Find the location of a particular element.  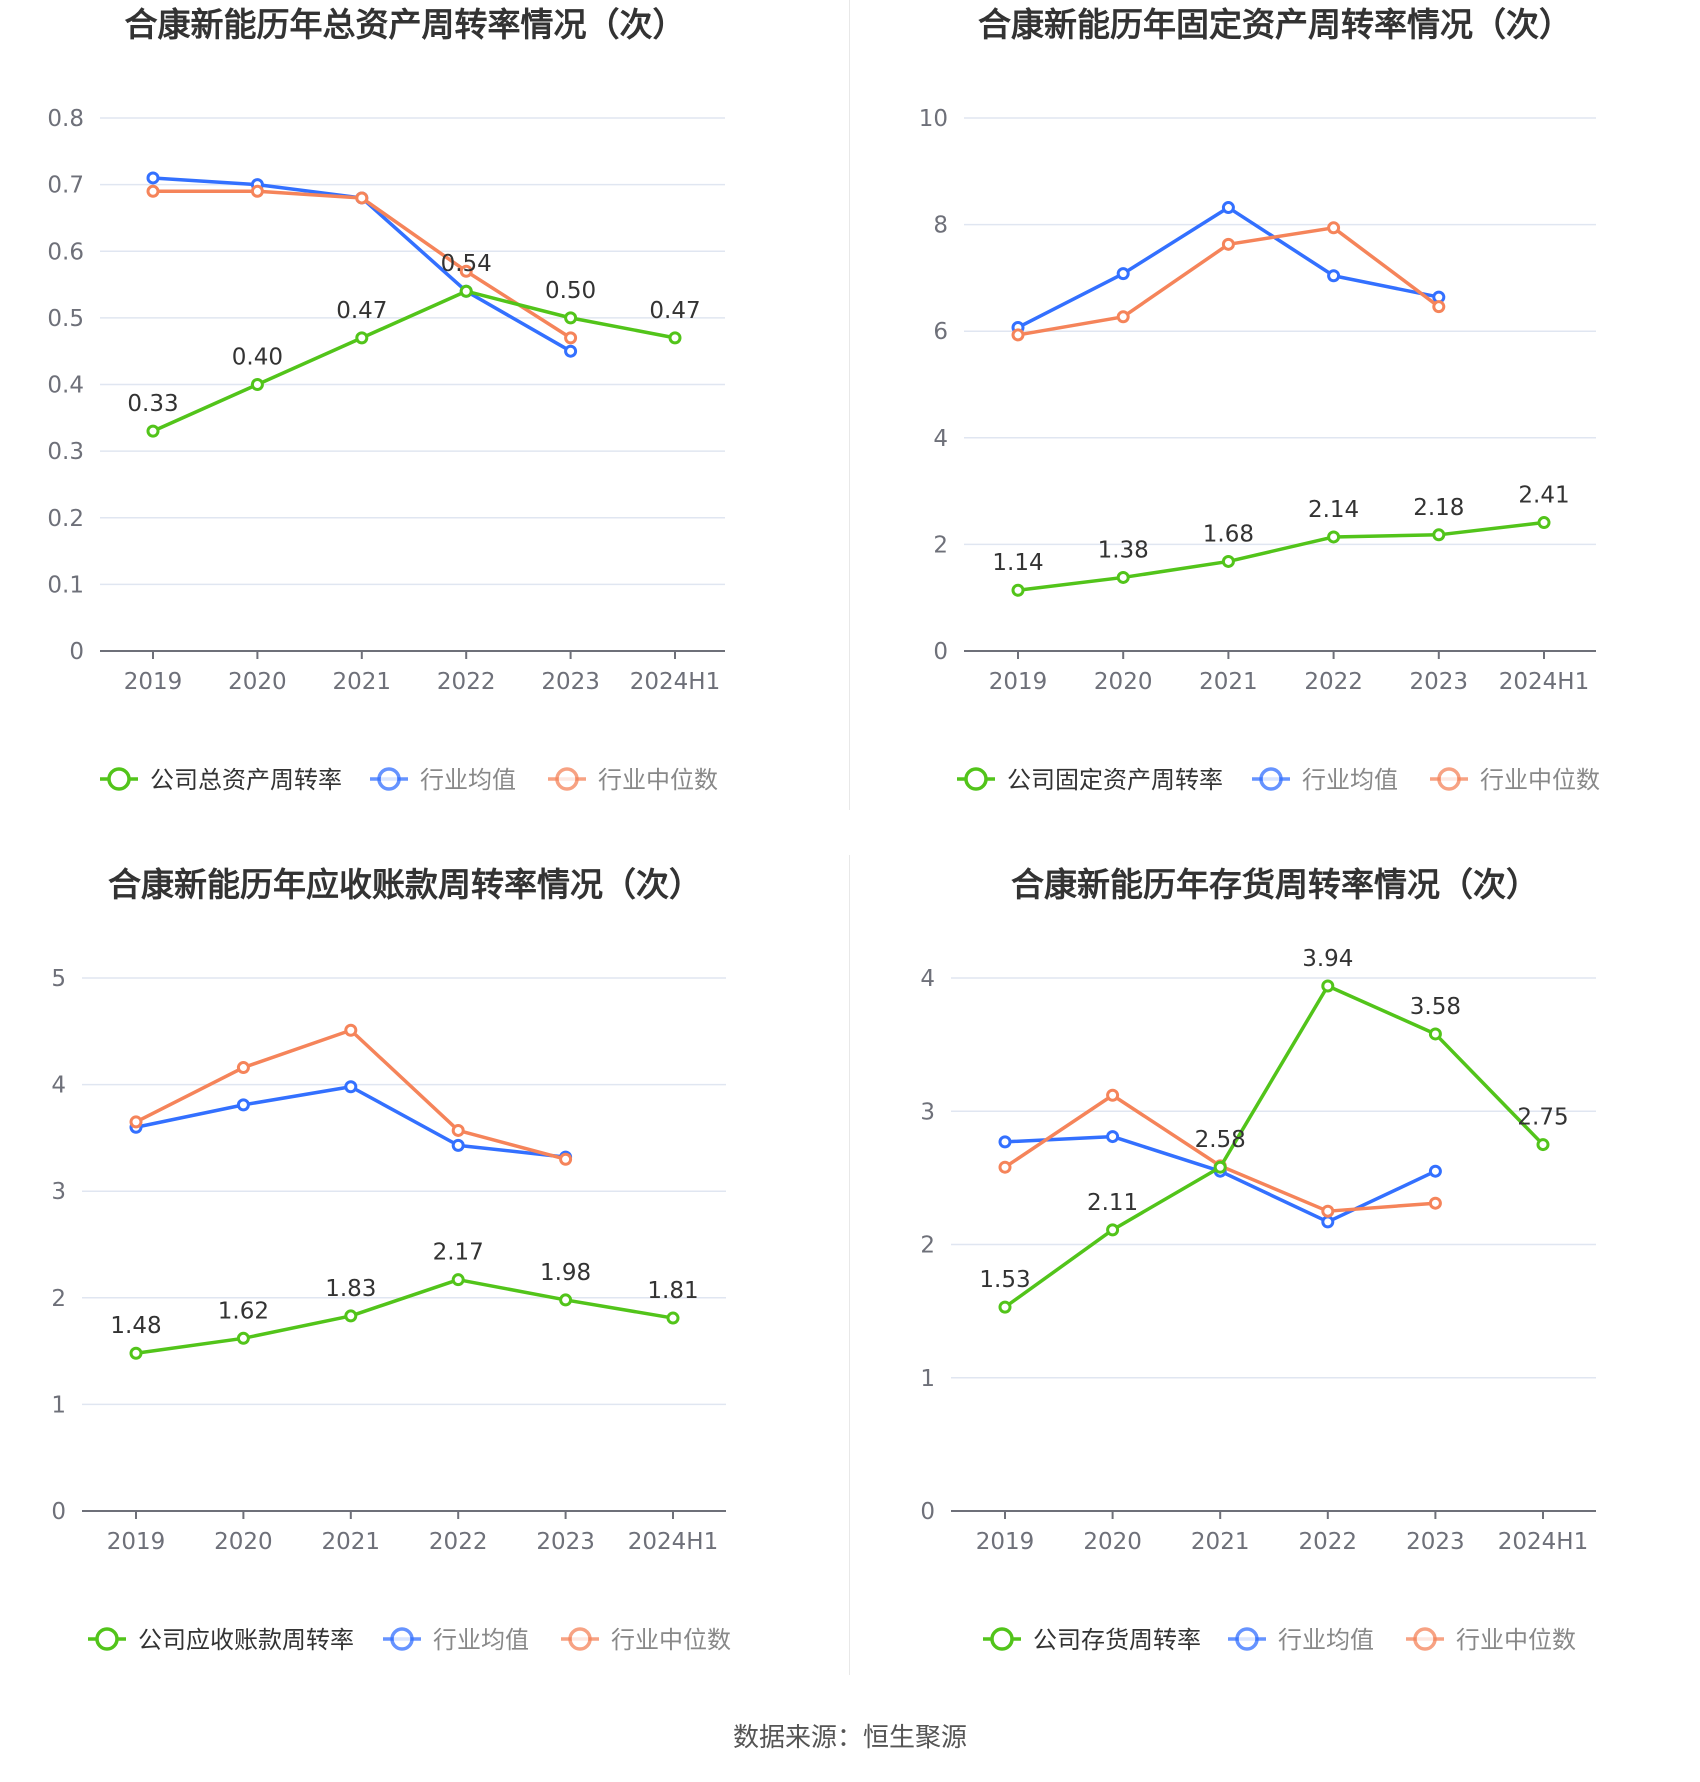

data-label: 2.58 is located at coordinates (1220, 1140).